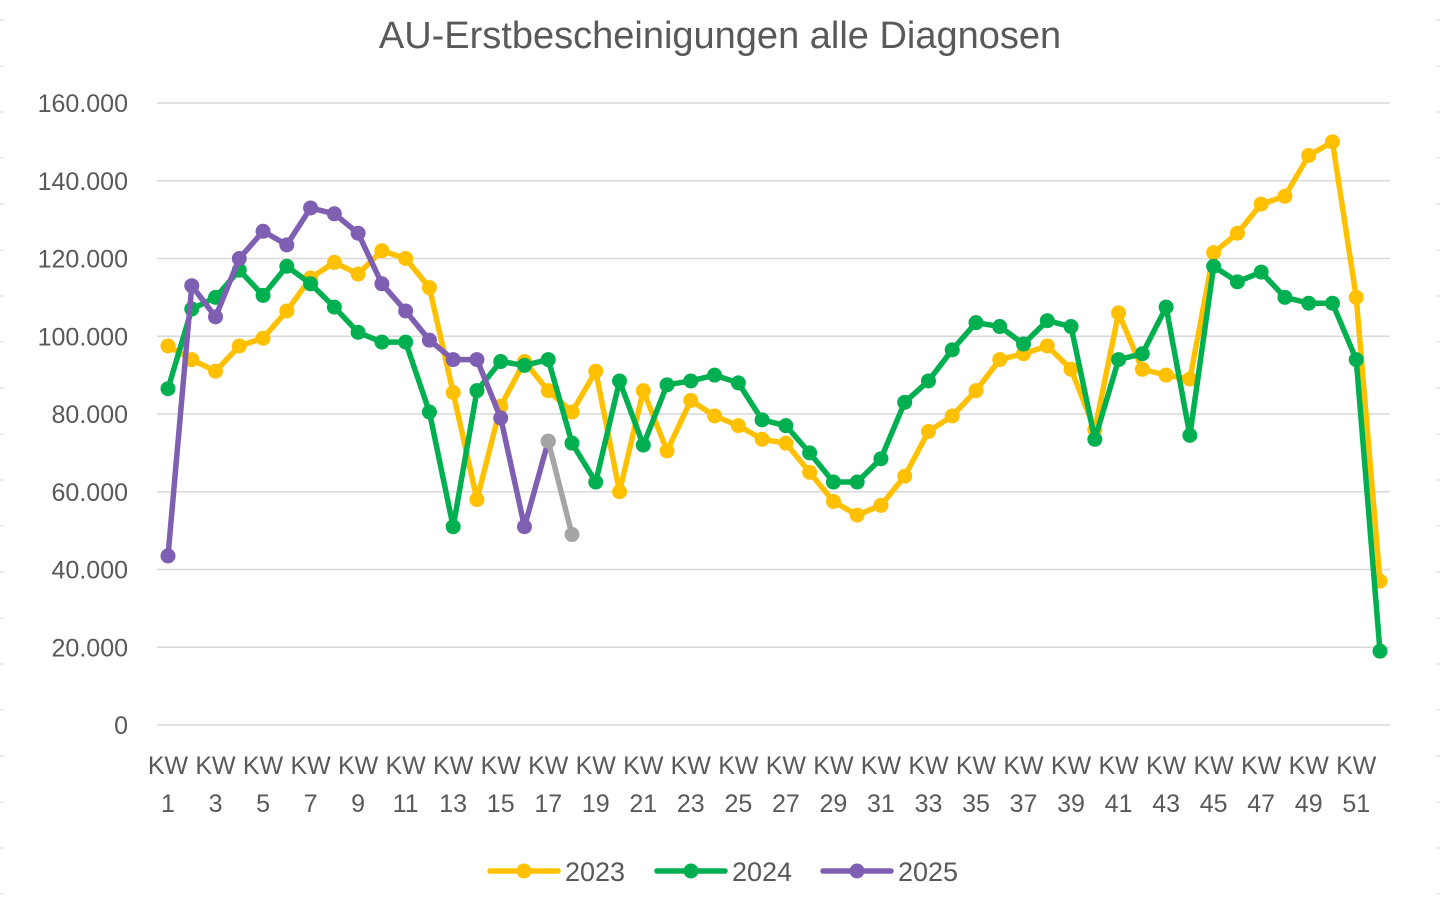 The height and width of the screenshot is (906, 1440). I want to click on x-tick-label: 13, so click(453, 804).